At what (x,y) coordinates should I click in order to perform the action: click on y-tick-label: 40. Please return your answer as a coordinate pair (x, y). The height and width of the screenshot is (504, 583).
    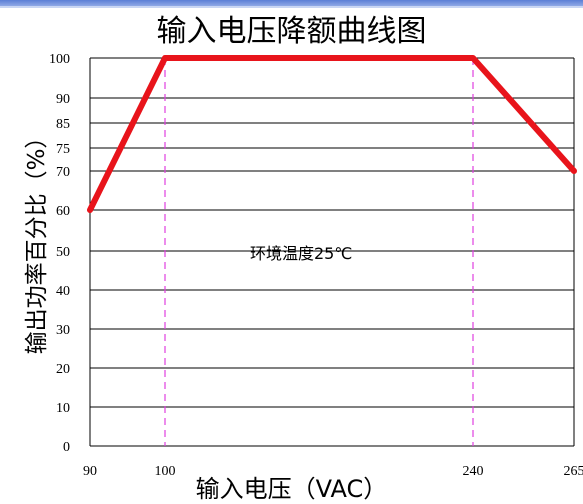
    Looking at the image, I should click on (63, 291).